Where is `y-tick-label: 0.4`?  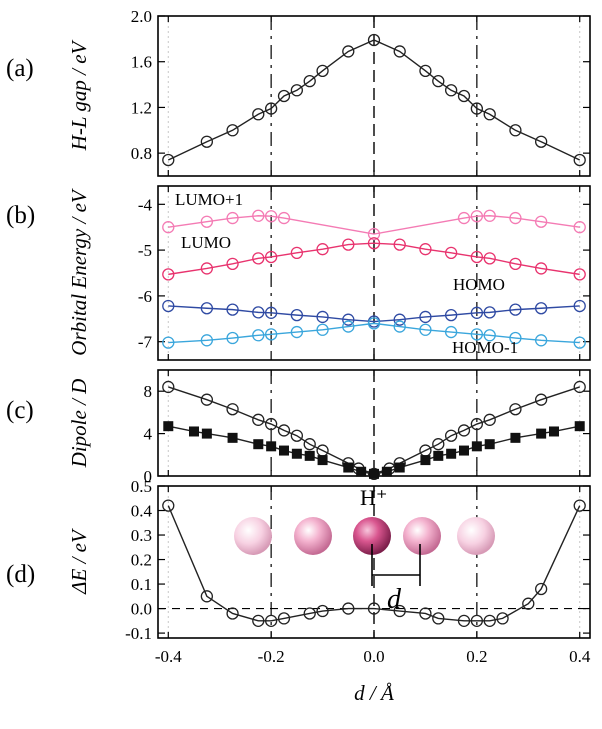
y-tick-label: 0.4 is located at coordinates (142, 511).